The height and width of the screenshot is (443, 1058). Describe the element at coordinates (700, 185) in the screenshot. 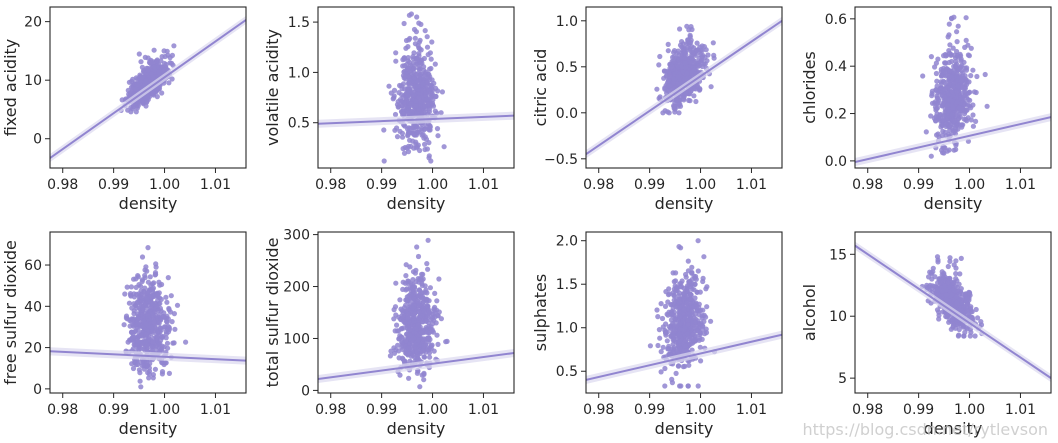

I see `x-tick-label: 1.00` at that location.